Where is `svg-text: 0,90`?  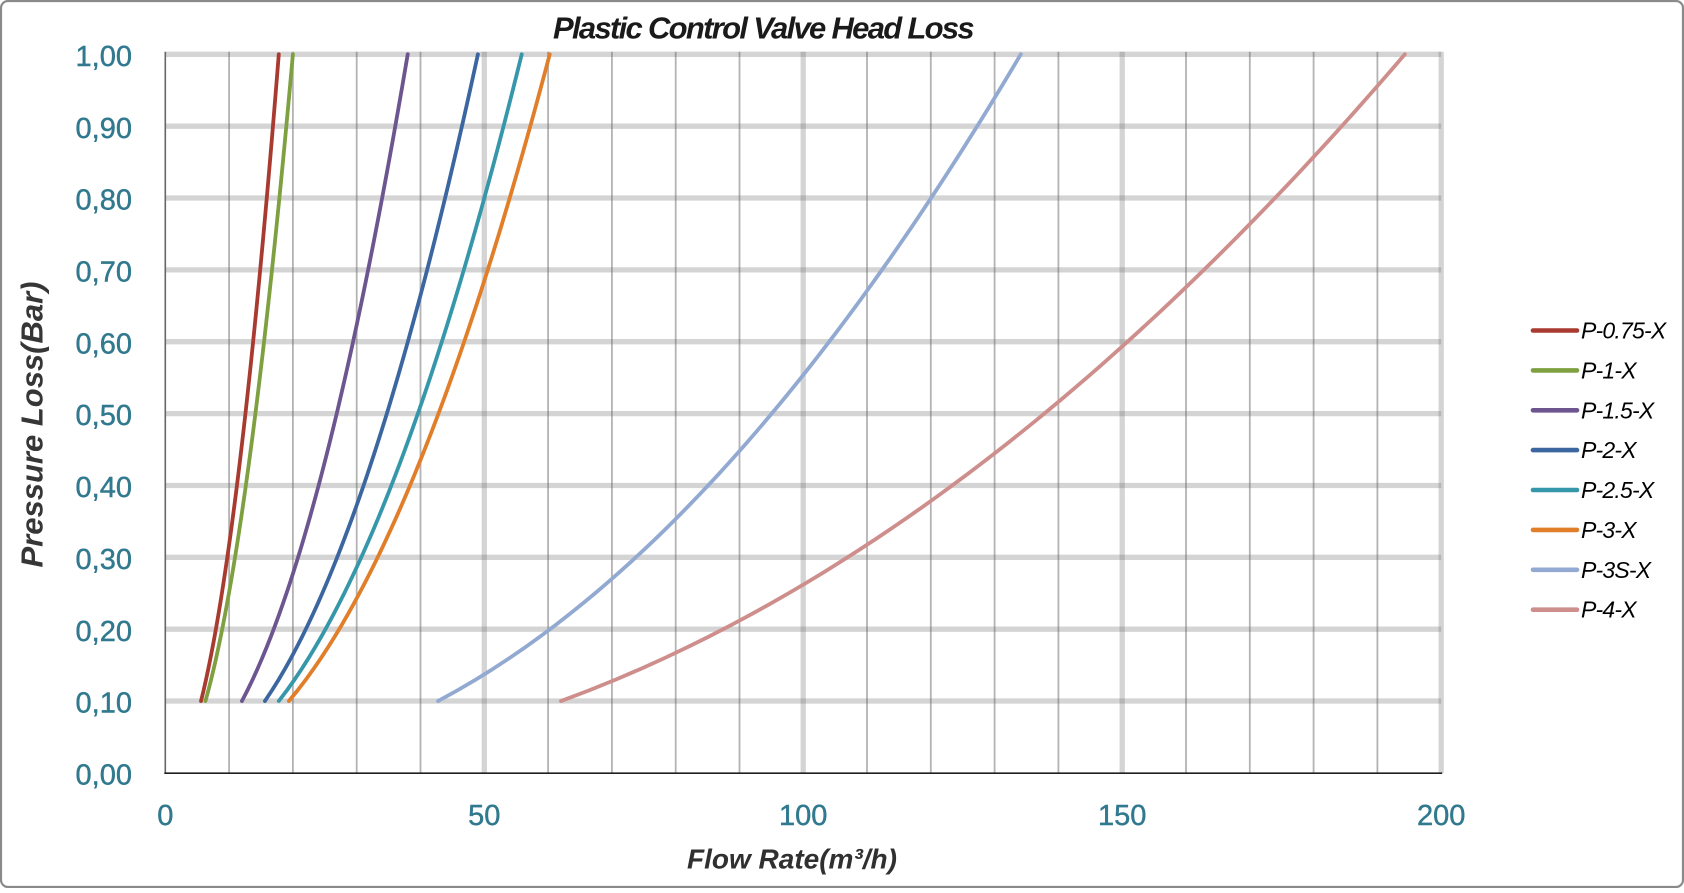
svg-text: 0,90 is located at coordinates (104, 129).